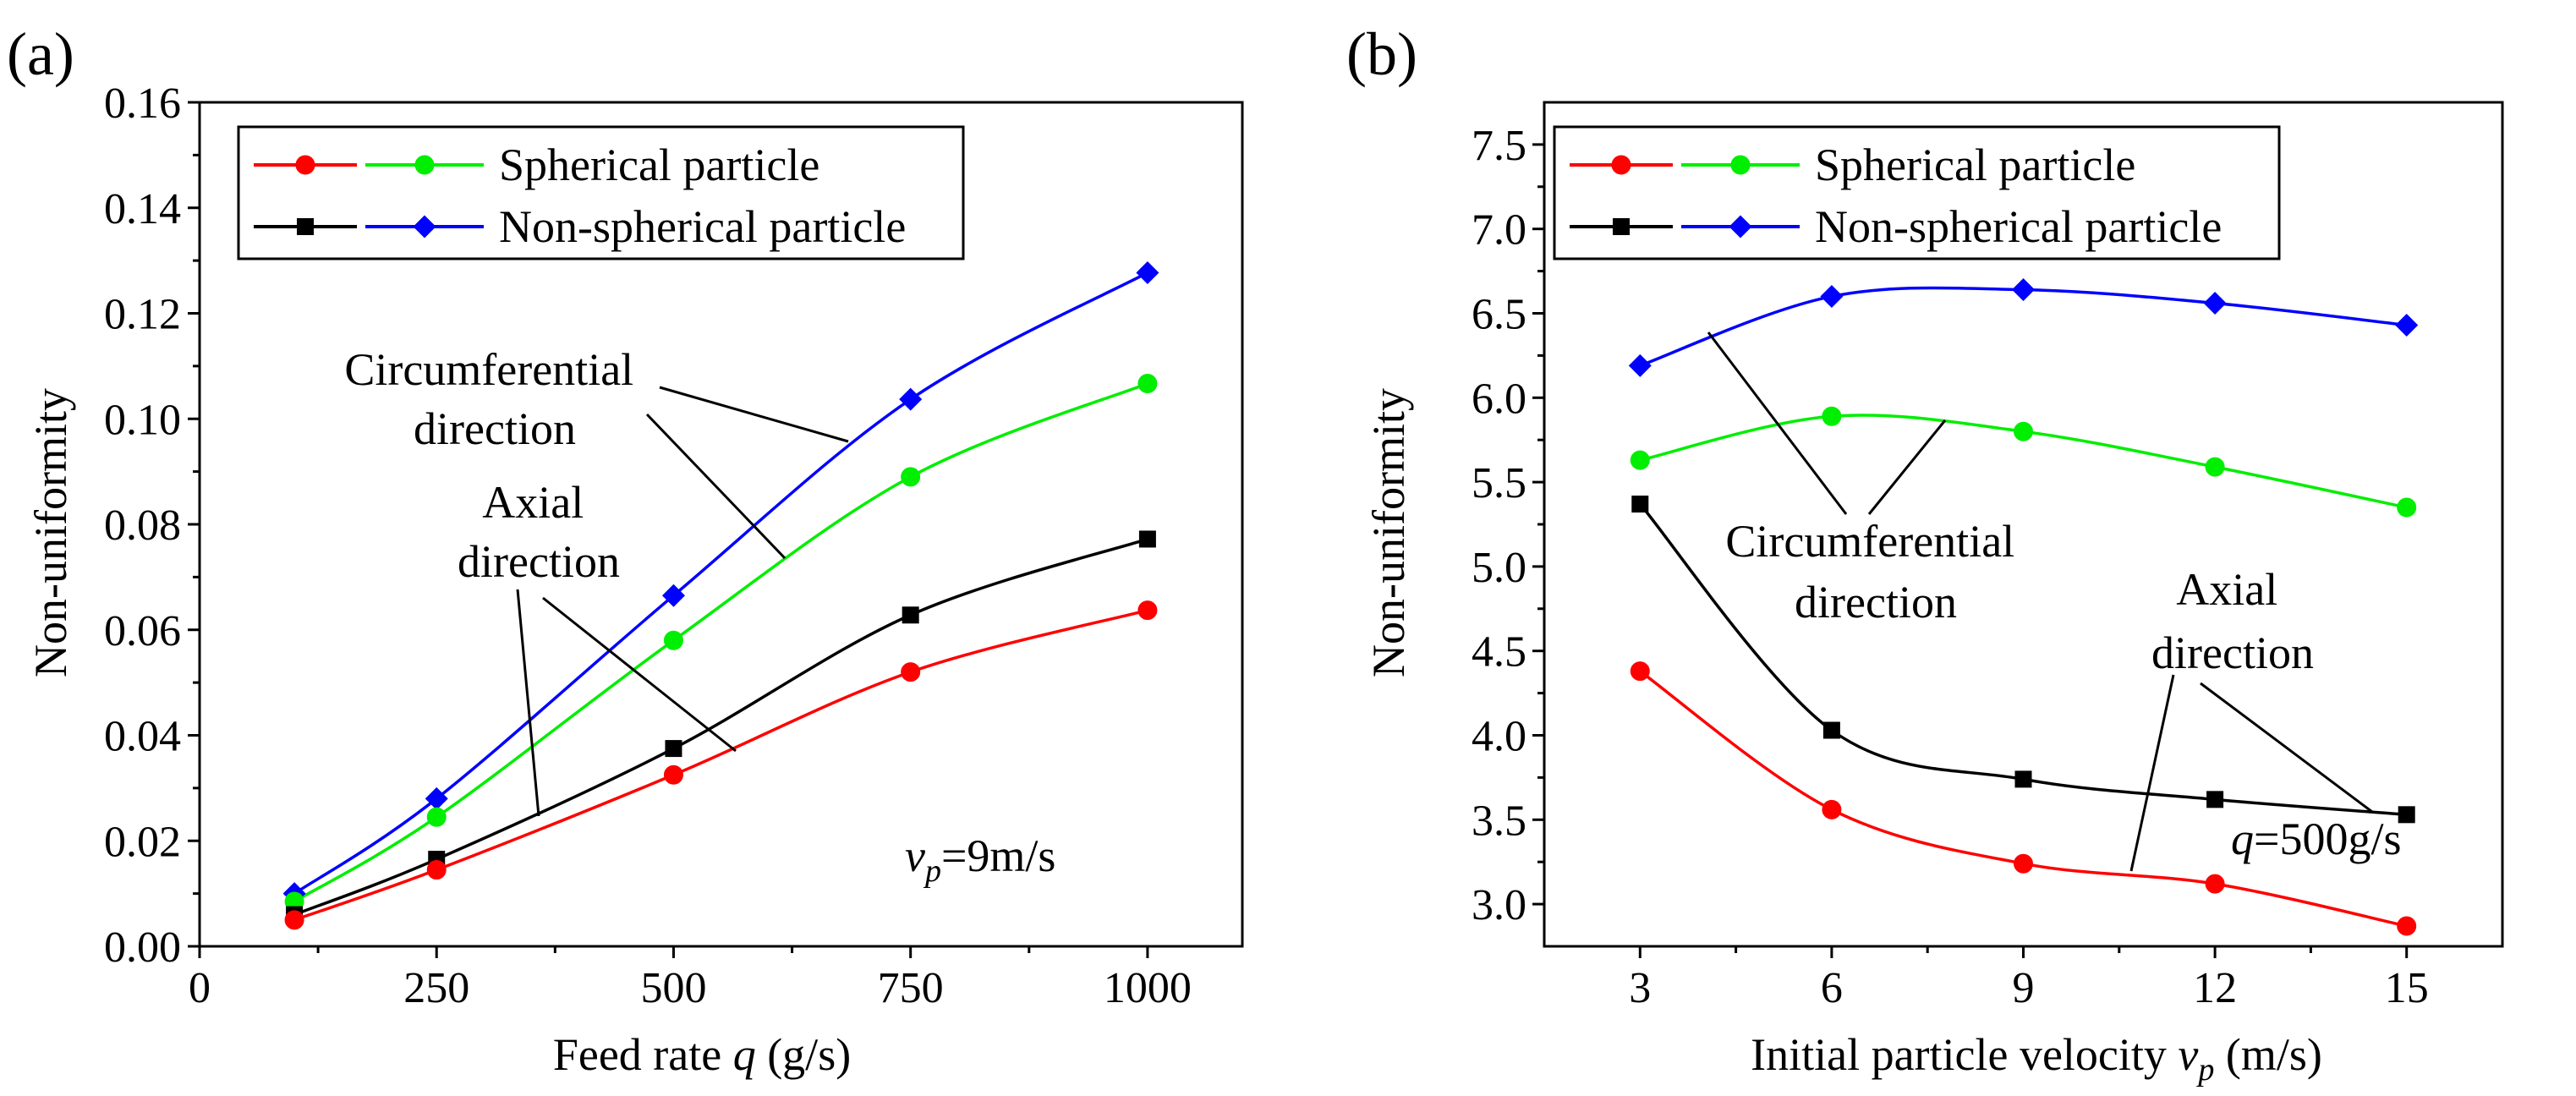 The width and height of the screenshot is (2576, 1096). What do you see at coordinates (142, 103) in the screenshot?
I see `y-tick-label: 0.16` at bounding box center [142, 103].